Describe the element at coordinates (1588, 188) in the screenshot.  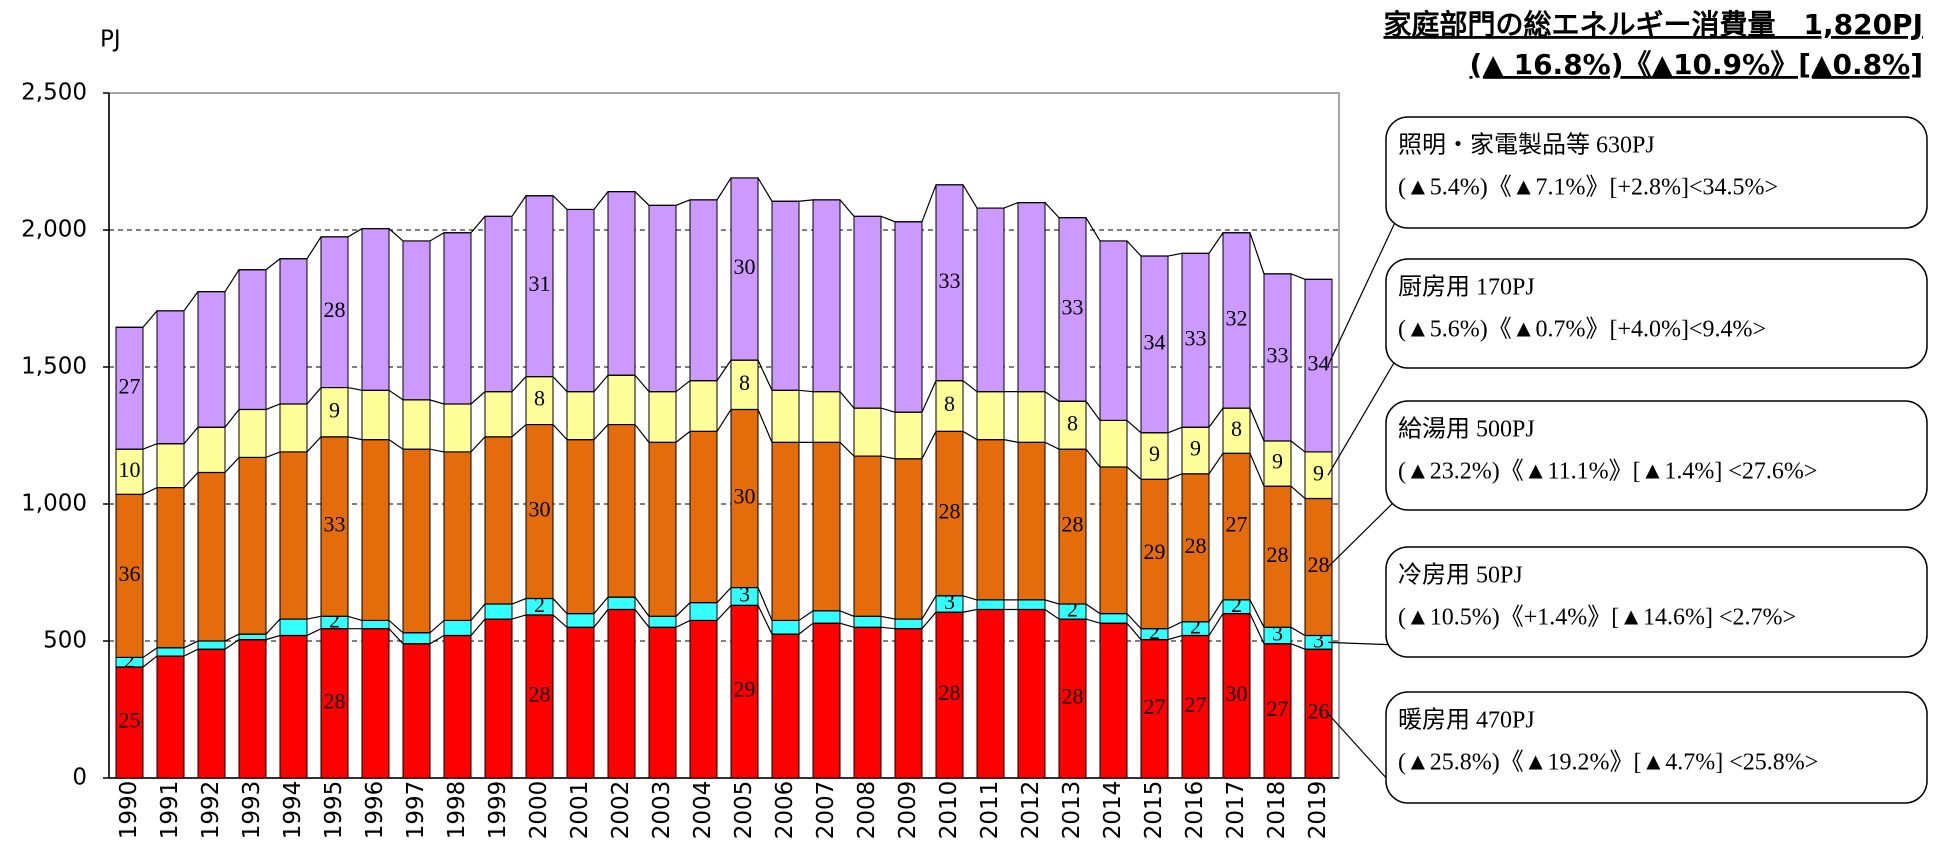
I see `callout-detail: (▲5.4%)《▲7.1%》[+2.8%]<34.5%>` at that location.